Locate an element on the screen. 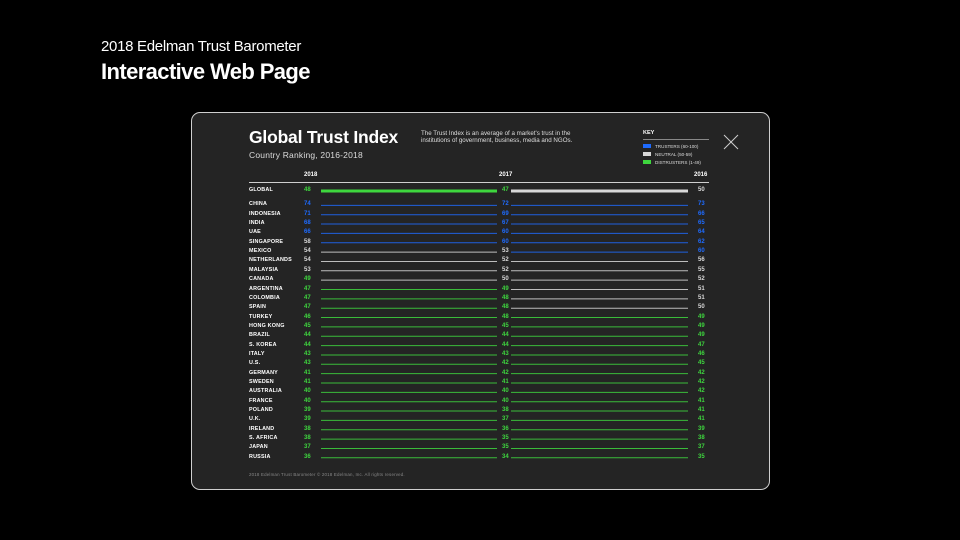  value-label-2016: 38 is located at coordinates (701, 438).